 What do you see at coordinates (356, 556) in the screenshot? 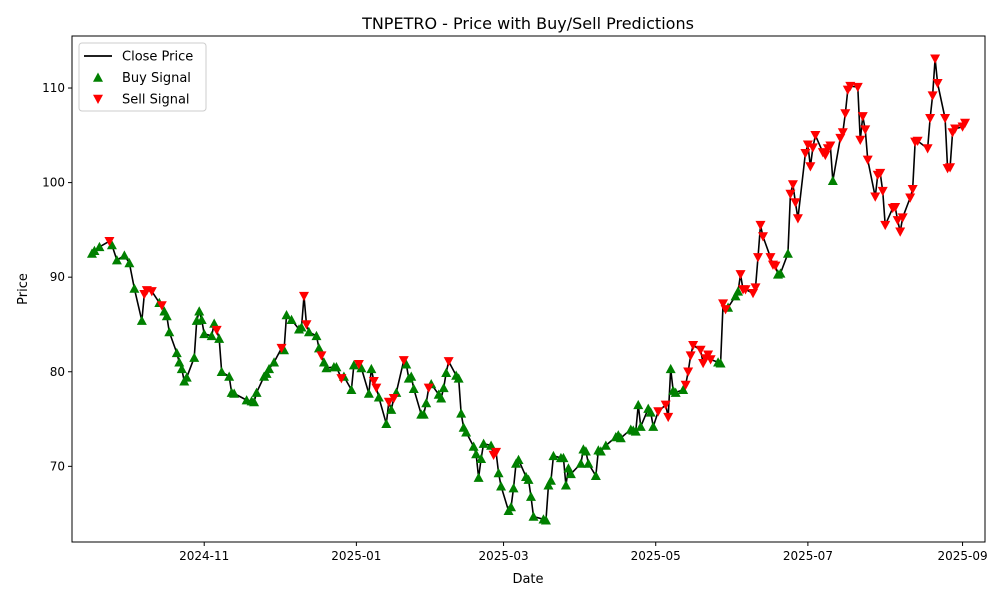
I see `x-tick-label: 2025-01` at bounding box center [356, 556].